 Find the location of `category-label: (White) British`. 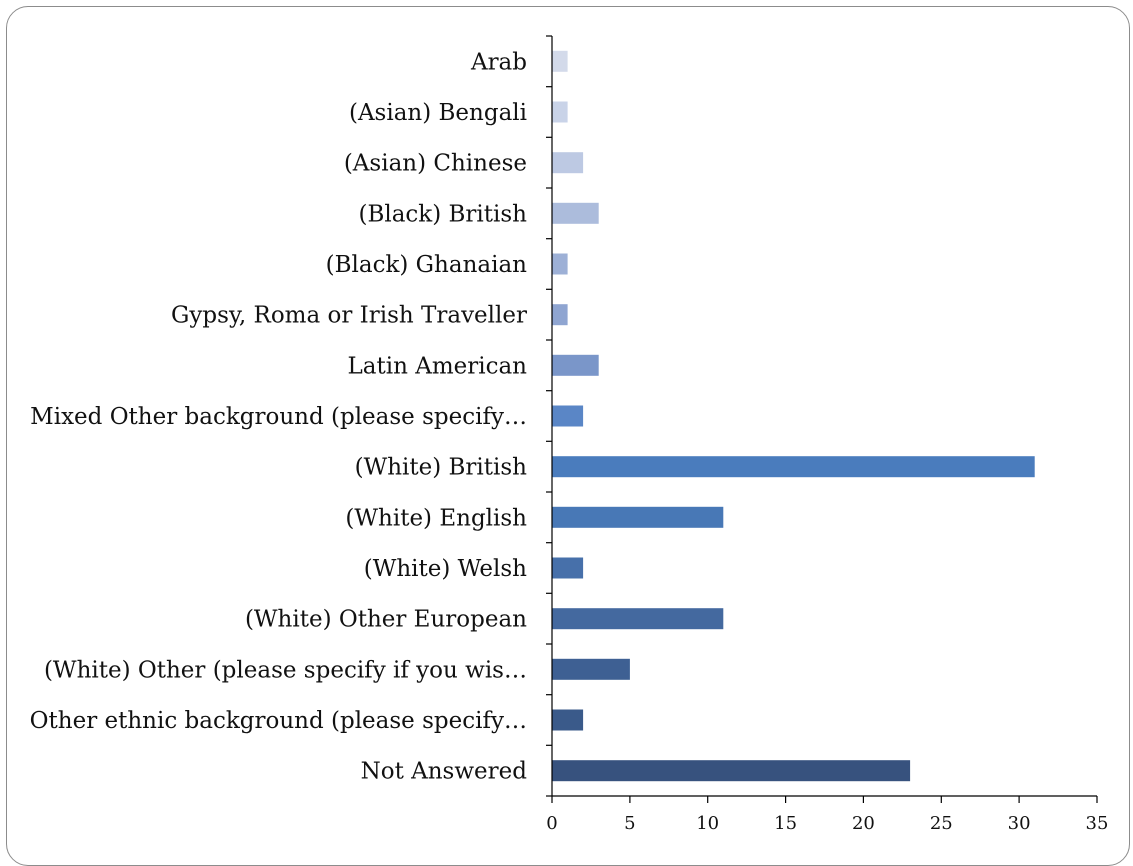

category-label: (White) British is located at coordinates (441, 468).